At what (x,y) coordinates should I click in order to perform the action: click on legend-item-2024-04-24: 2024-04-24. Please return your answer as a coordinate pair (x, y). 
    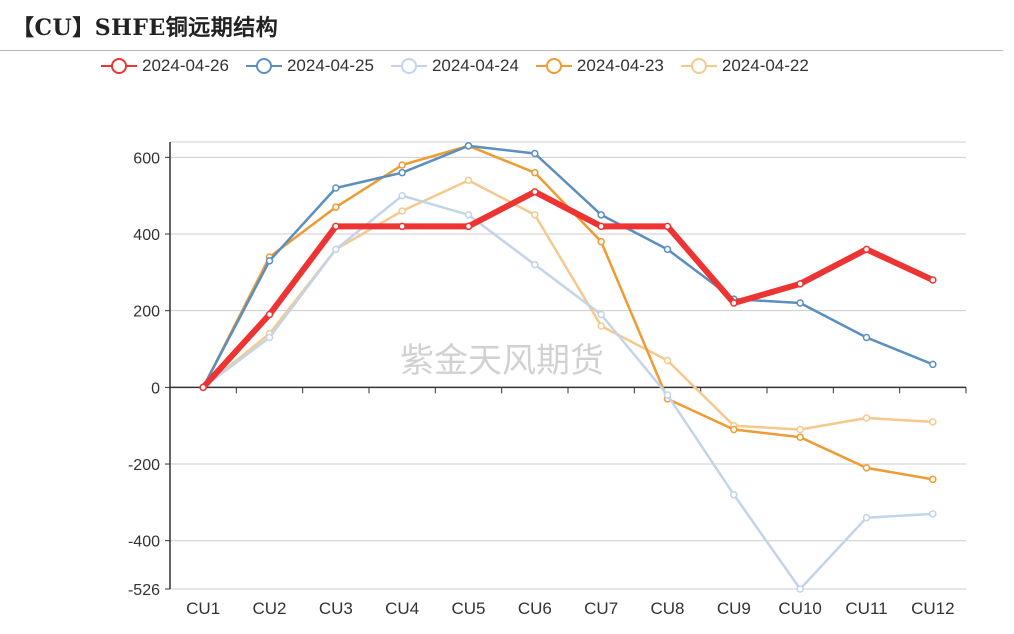
    Looking at the image, I should click on (454, 66).